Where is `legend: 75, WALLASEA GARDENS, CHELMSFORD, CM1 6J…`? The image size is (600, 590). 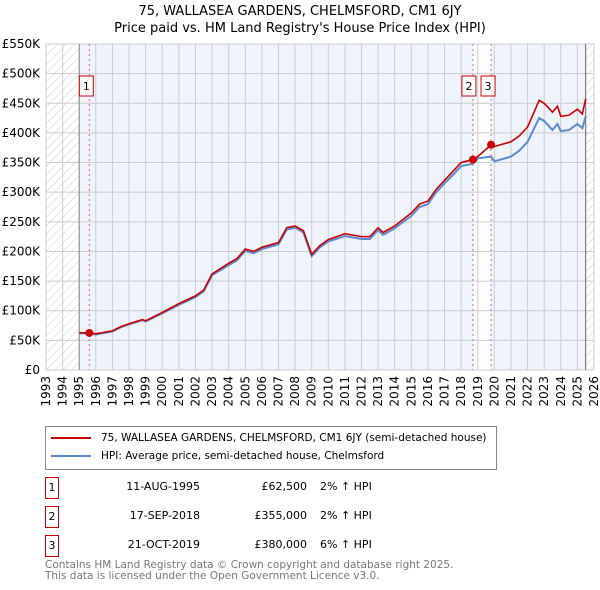 legend: 75, WALLASEA GARDENS, CHELMSFORD, CM1 6J… is located at coordinates (271, 448).